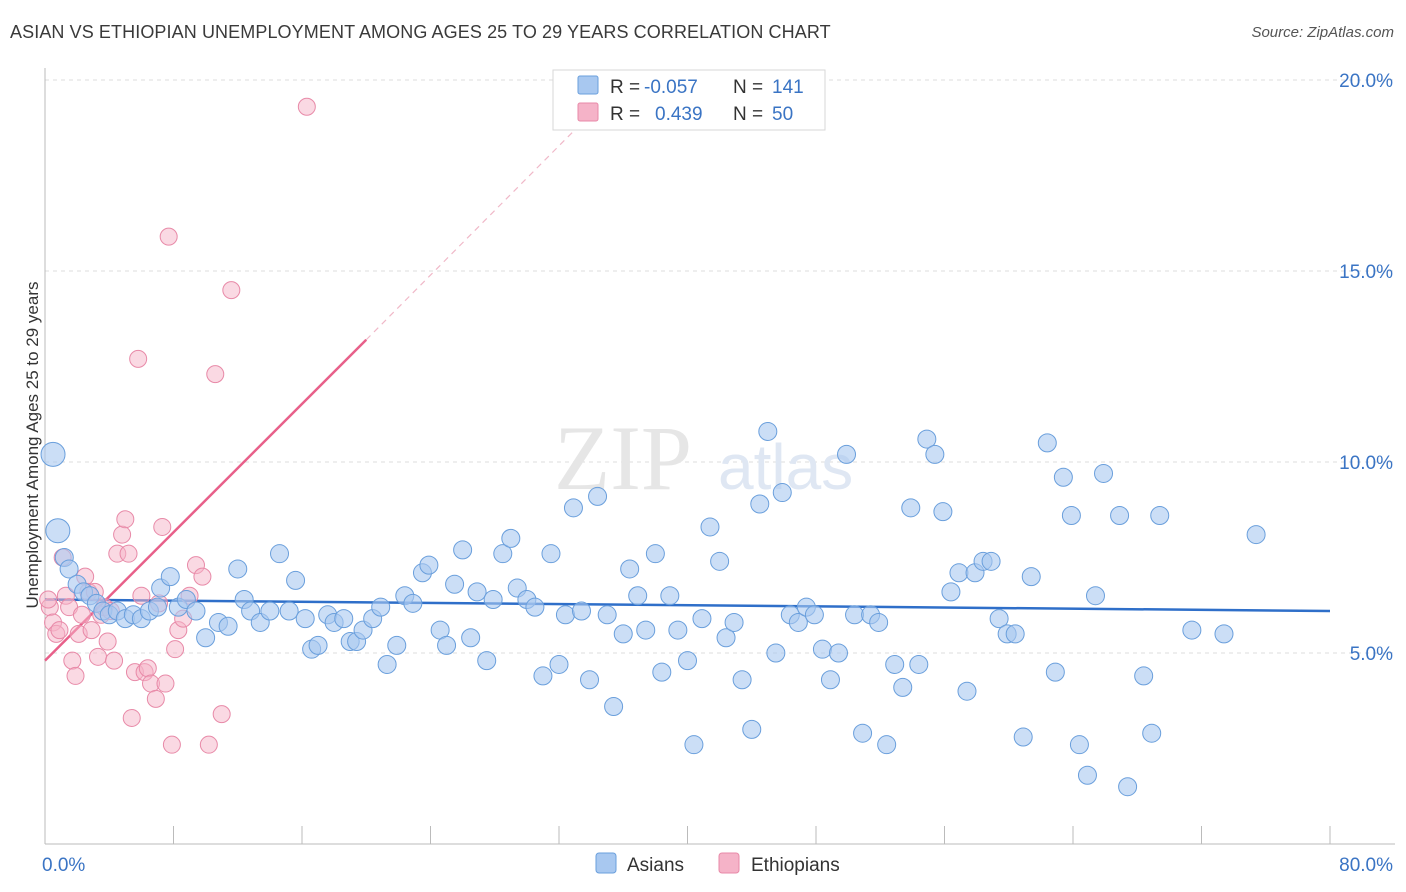 Image resolution: width=1406 pixels, height=892 pixels. What do you see at coordinates (1366, 81) in the screenshot?
I see `y-tick-label-3: 20.0%` at bounding box center [1366, 81].